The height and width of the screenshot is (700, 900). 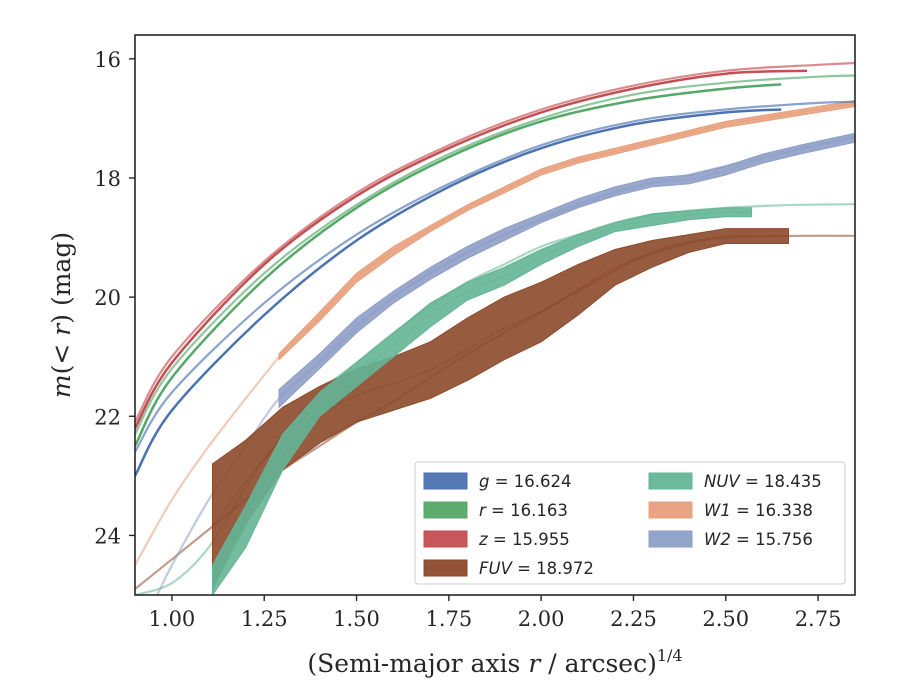 I want to click on y-axis-ticks: 16 18 20 22 24, so click(x=114, y=298).